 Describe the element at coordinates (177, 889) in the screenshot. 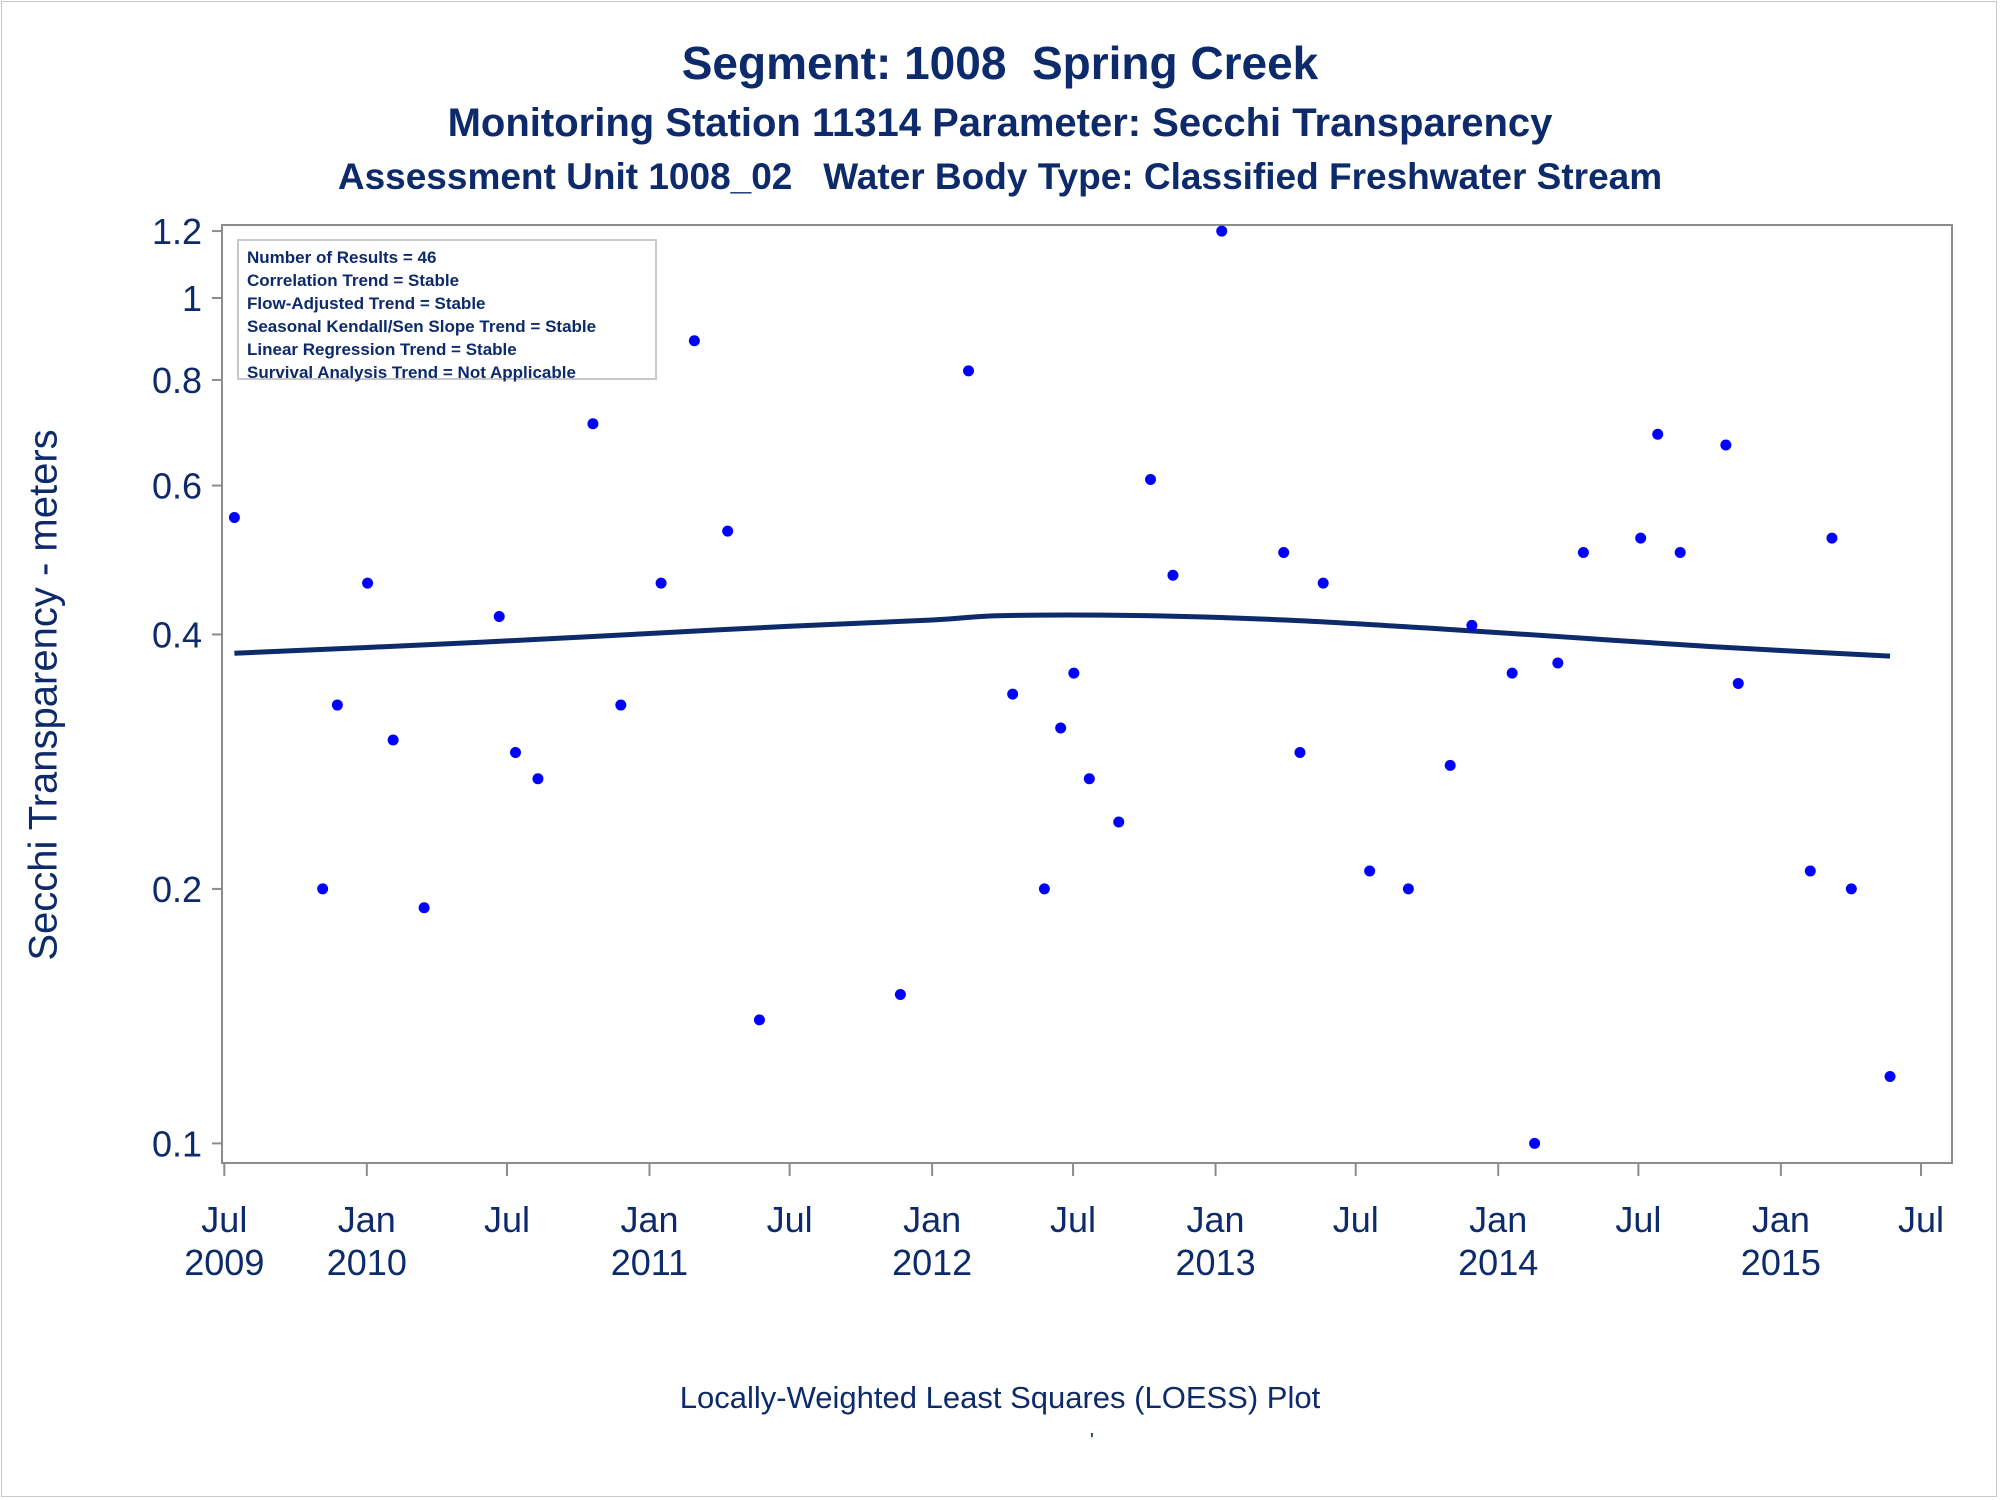

I see `y-tick-label: 0.2` at that location.